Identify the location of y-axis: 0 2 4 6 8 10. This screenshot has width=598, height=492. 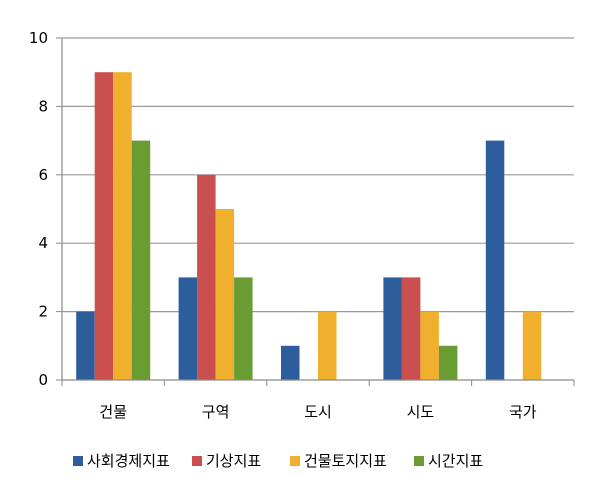
(46, 209).